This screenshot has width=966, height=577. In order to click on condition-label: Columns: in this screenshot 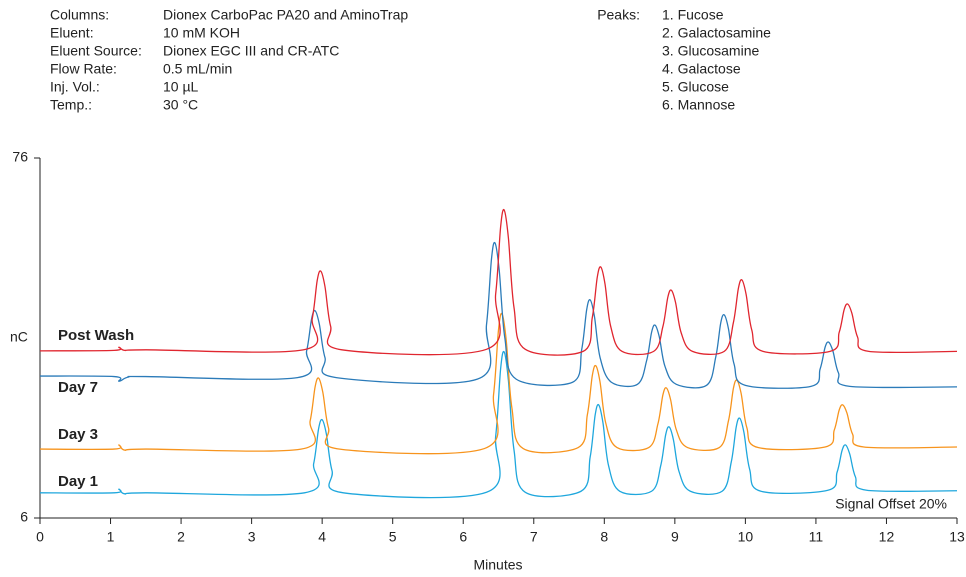, I will do `click(79, 15)`.